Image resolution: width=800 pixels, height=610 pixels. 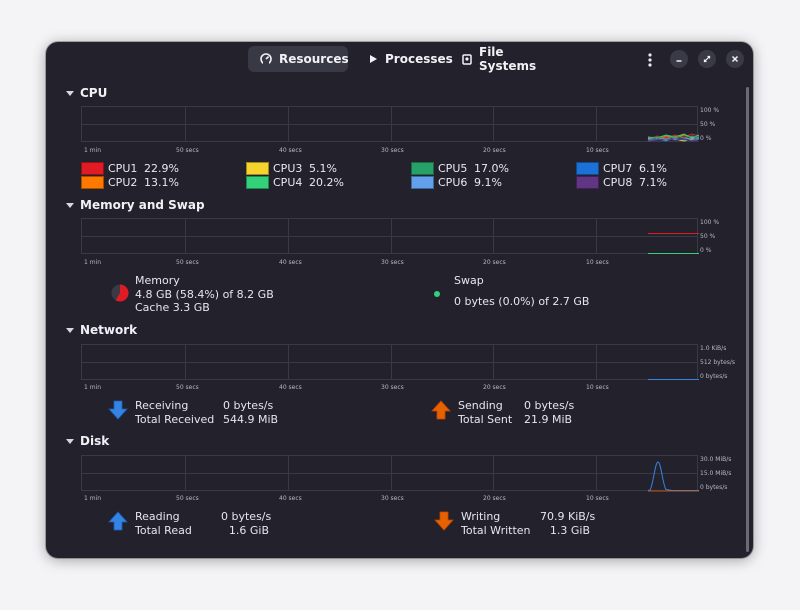 What do you see at coordinates (710, 124) in the screenshot?
I see `cpu-y-axis: 100 % 50 % 0 %` at bounding box center [710, 124].